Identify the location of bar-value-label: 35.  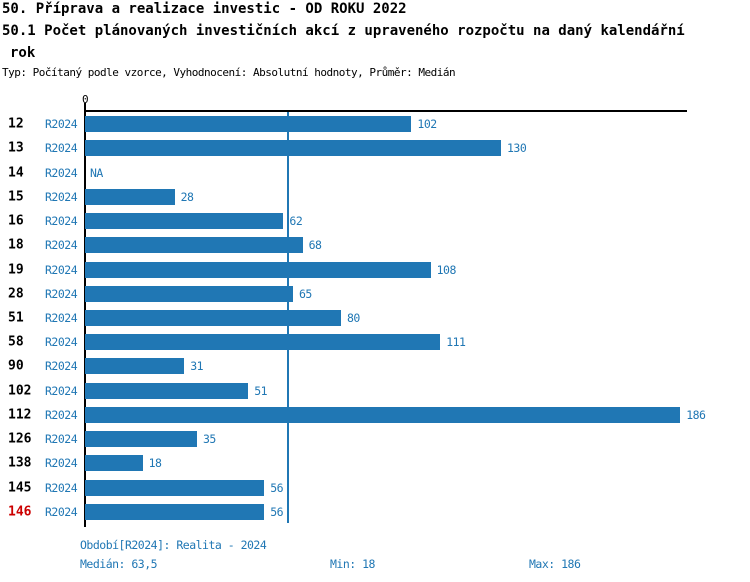
(209, 439).